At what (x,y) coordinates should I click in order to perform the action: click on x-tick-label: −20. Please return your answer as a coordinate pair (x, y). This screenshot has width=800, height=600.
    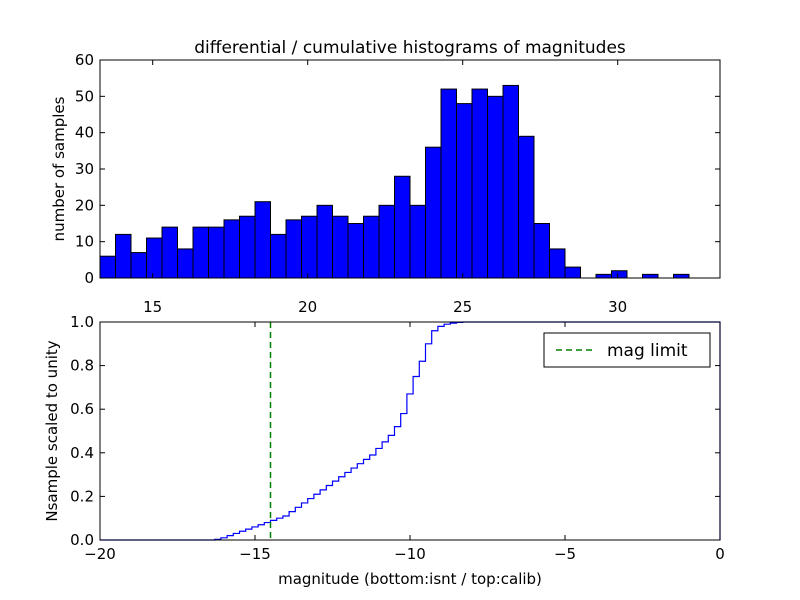
    Looking at the image, I should click on (100, 554).